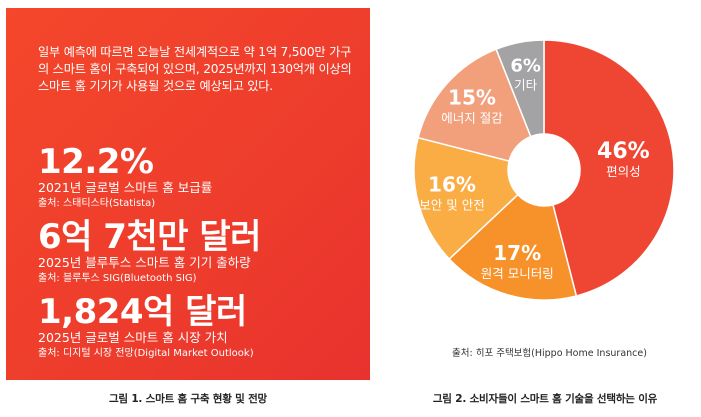  Describe the element at coordinates (188, 399) in the screenshot. I see `figure-1-caption: 그림 1. 스마트 홈 구축 현황 및 전망` at that location.